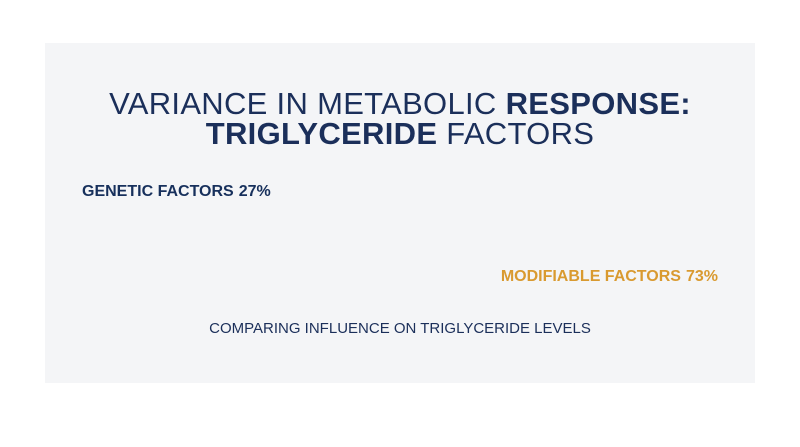 The height and width of the screenshot is (447, 800). Describe the element at coordinates (590, 276) in the screenshot. I see `legend-name: MODIFIABLE FACTORS` at that location.